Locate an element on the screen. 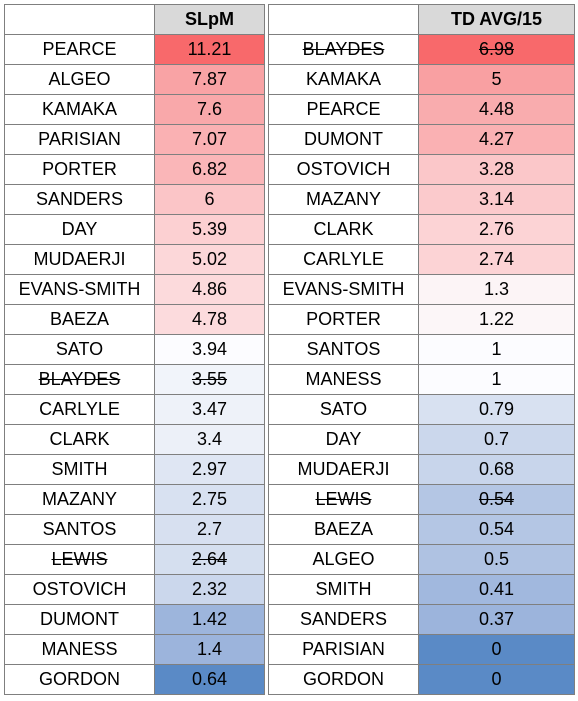 The height and width of the screenshot is (701, 578). table-row: BLAYDES 6.98 is located at coordinates (421, 49).